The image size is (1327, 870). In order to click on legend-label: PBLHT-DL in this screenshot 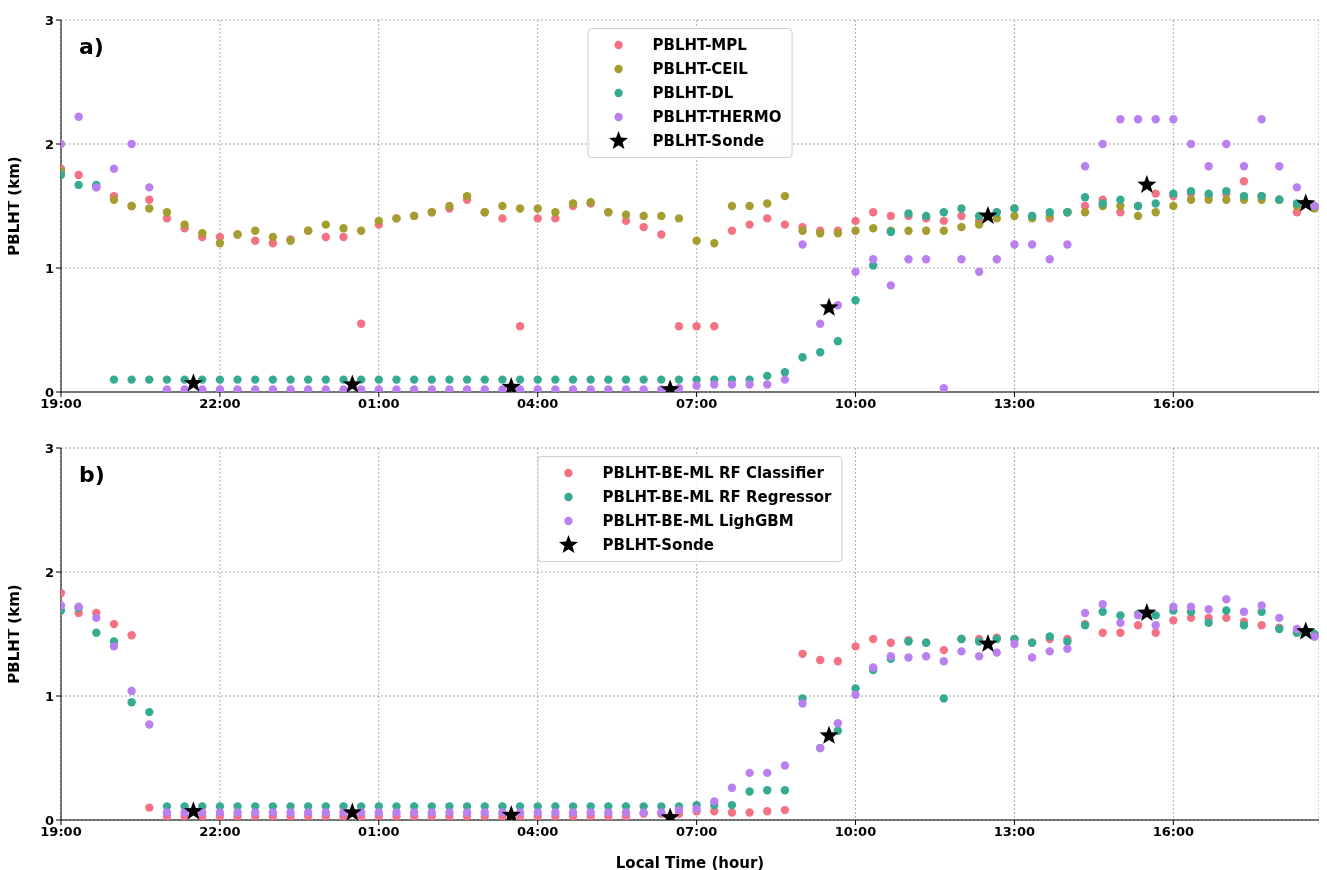, I will do `click(693, 93)`.